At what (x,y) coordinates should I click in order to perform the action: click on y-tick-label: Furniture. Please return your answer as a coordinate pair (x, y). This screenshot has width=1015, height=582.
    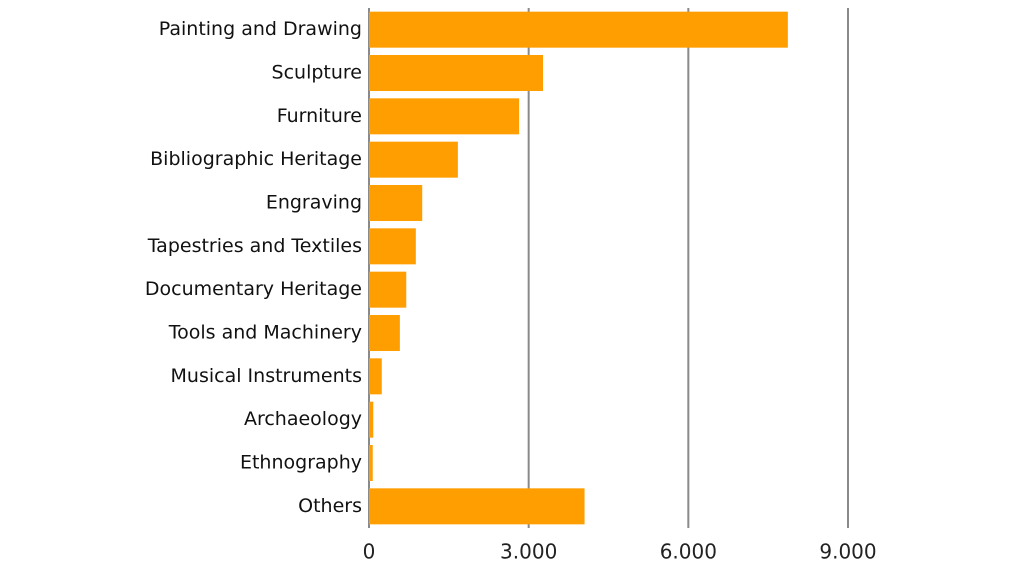
    Looking at the image, I should click on (319, 116).